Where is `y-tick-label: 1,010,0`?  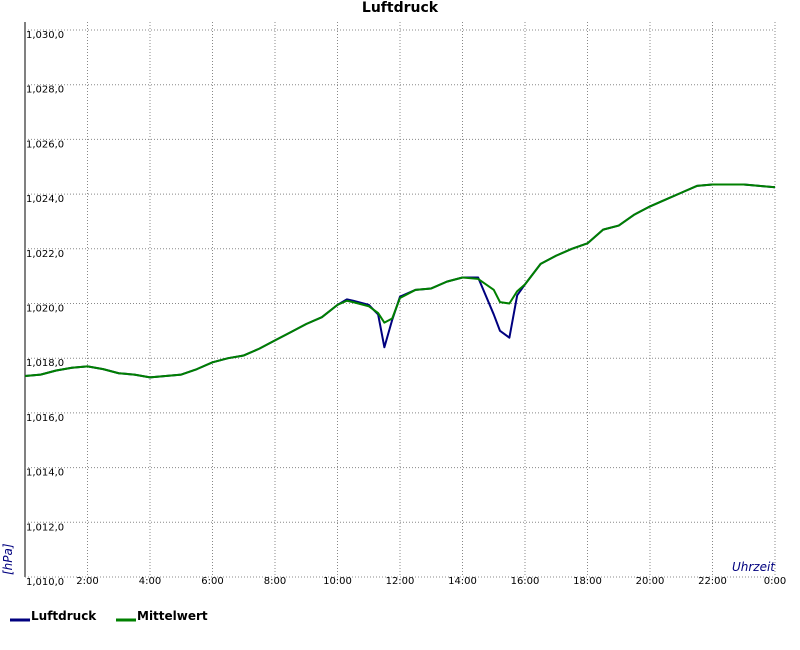
y-tick-label: 1,010,0 is located at coordinates (45, 582).